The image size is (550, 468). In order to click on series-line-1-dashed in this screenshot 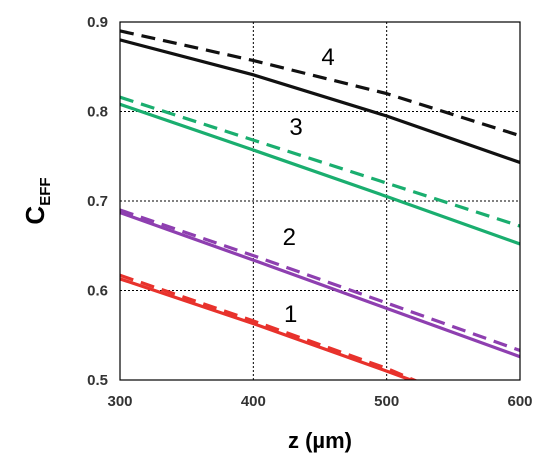, I will do `click(268, 326)`.